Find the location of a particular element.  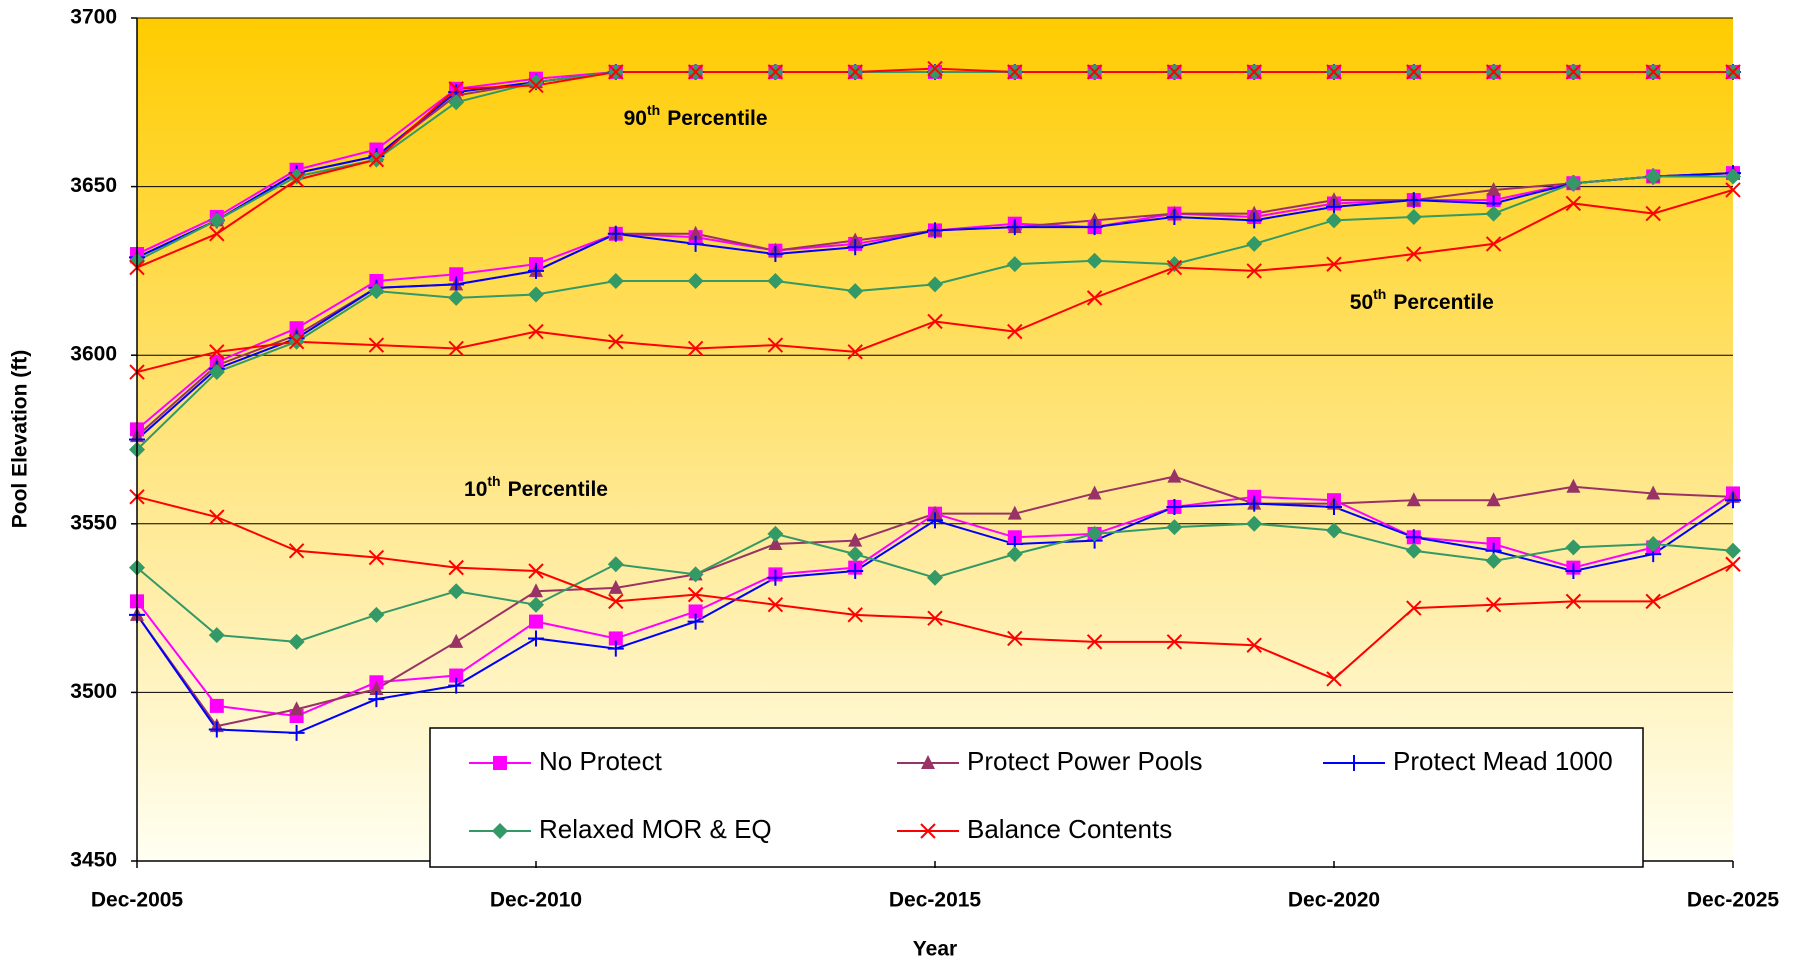

annotation-number: 50 is located at coordinates (1361, 301).